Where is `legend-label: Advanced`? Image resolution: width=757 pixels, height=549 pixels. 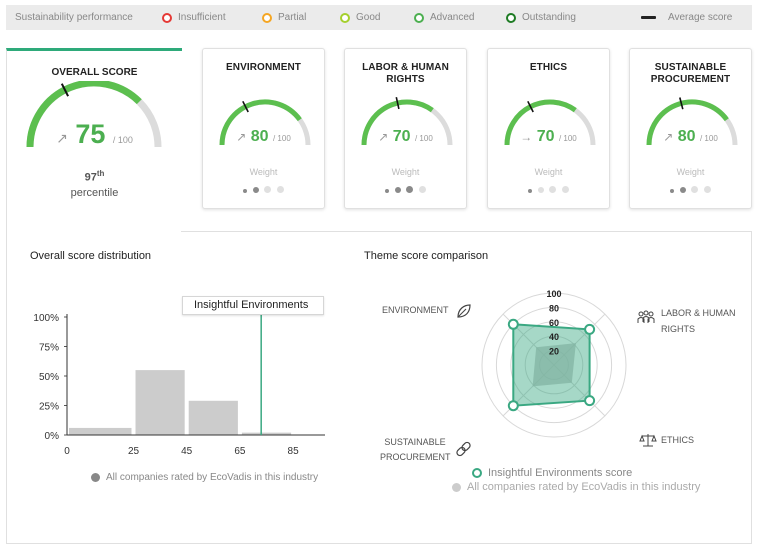 legend-label: Advanced is located at coordinates (452, 17).